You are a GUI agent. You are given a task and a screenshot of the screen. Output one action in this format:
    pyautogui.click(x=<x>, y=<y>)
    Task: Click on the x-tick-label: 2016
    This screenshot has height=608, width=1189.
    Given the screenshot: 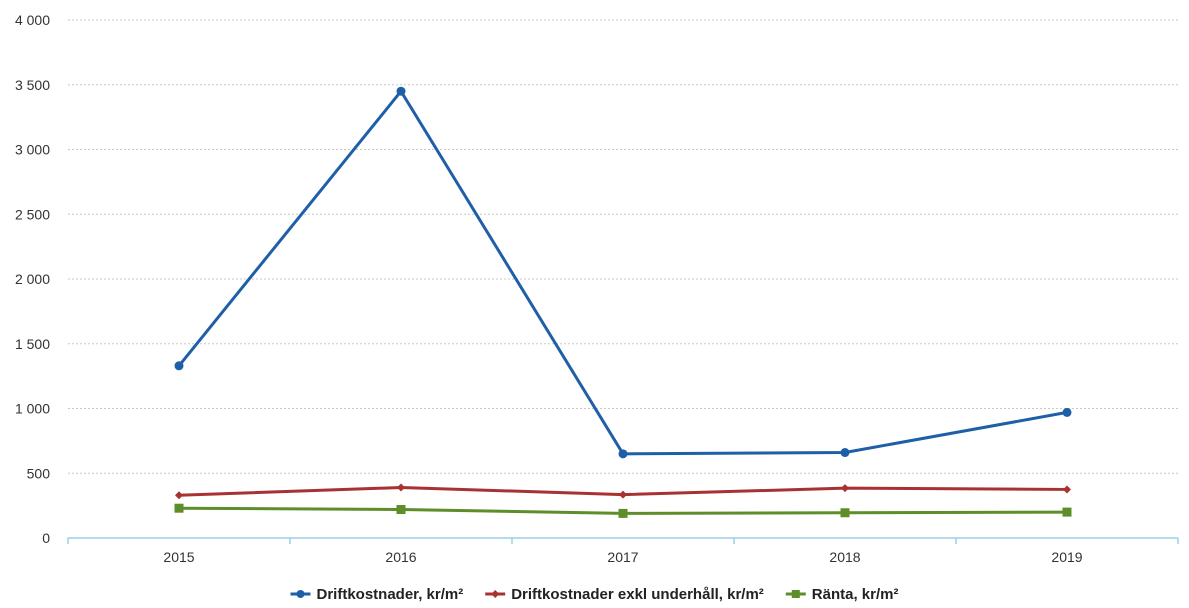 What is the action you would take?
    pyautogui.click(x=400, y=557)
    